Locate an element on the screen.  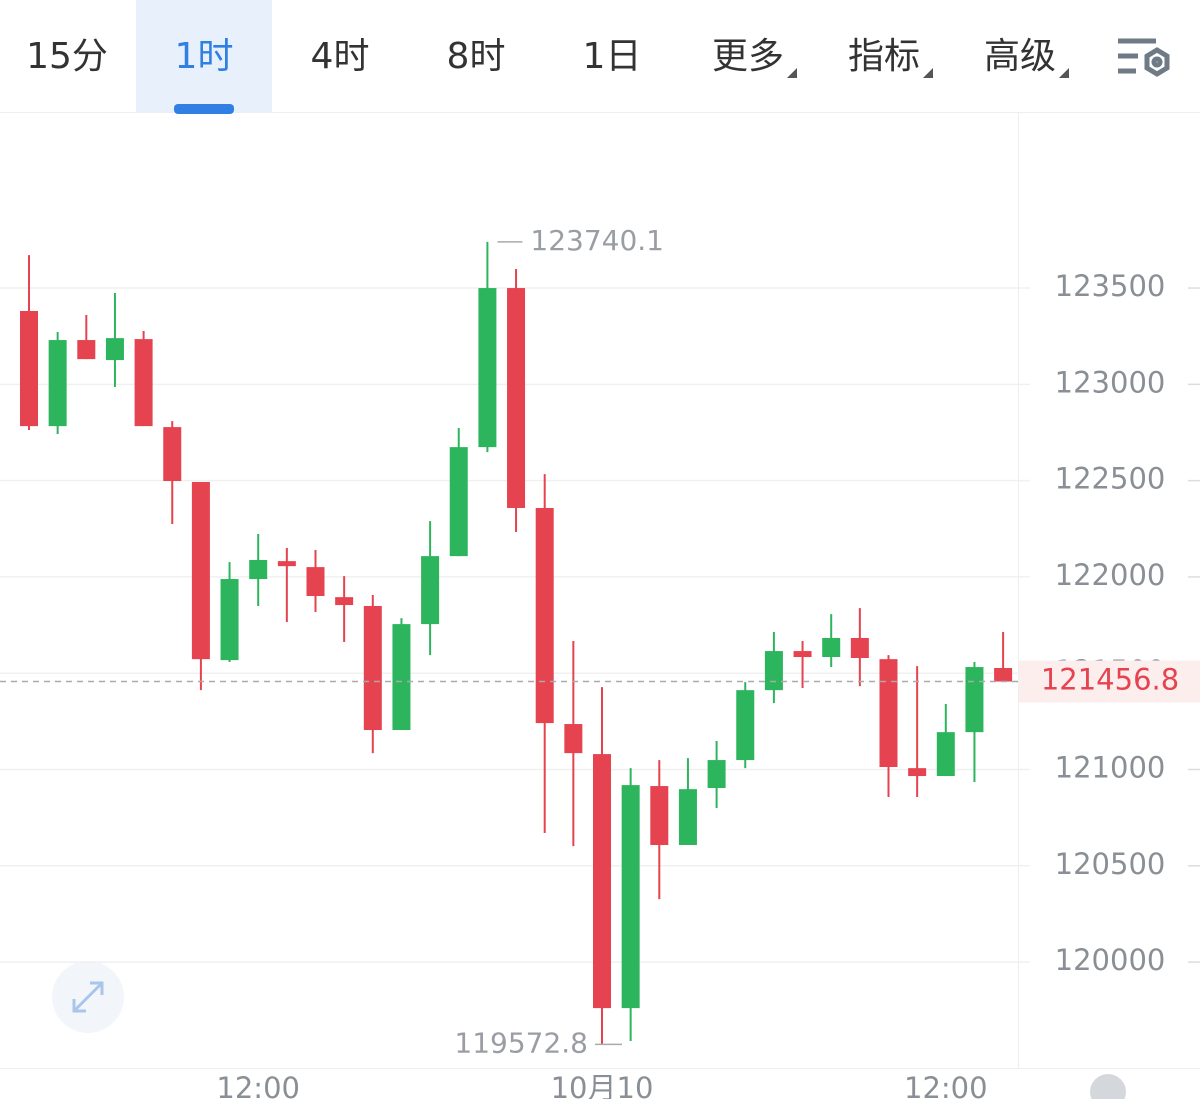
y-tick-label: 120500 is located at coordinates (1110, 864).